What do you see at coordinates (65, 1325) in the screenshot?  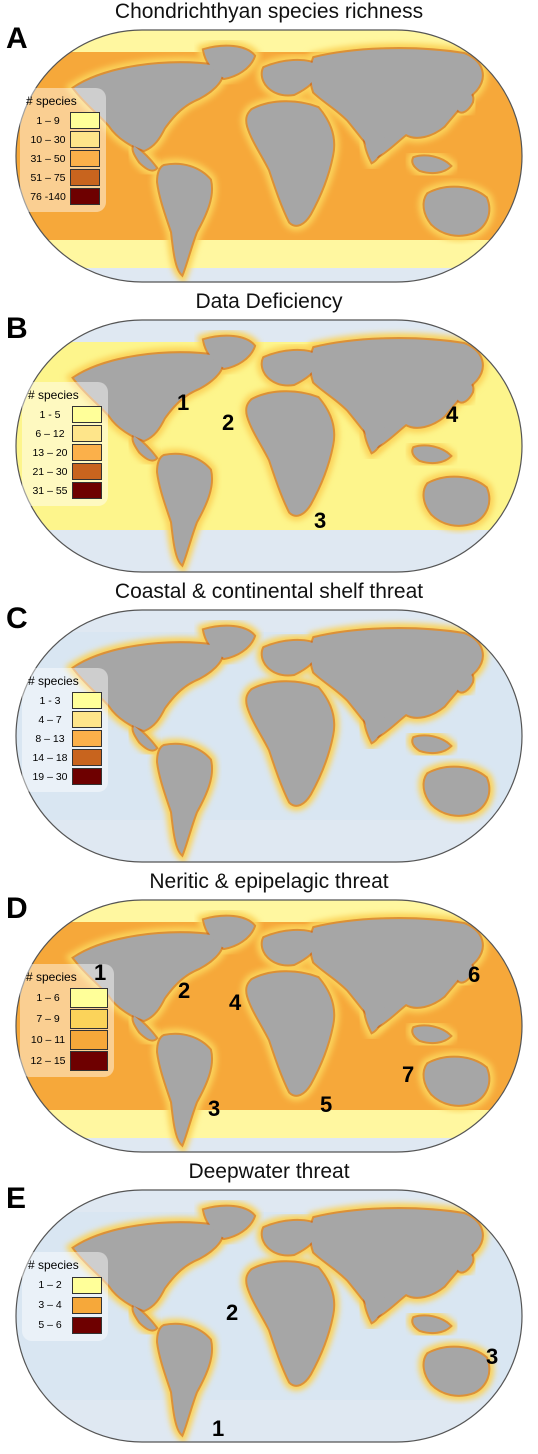 I see `legend-row: 5 – 6` at bounding box center [65, 1325].